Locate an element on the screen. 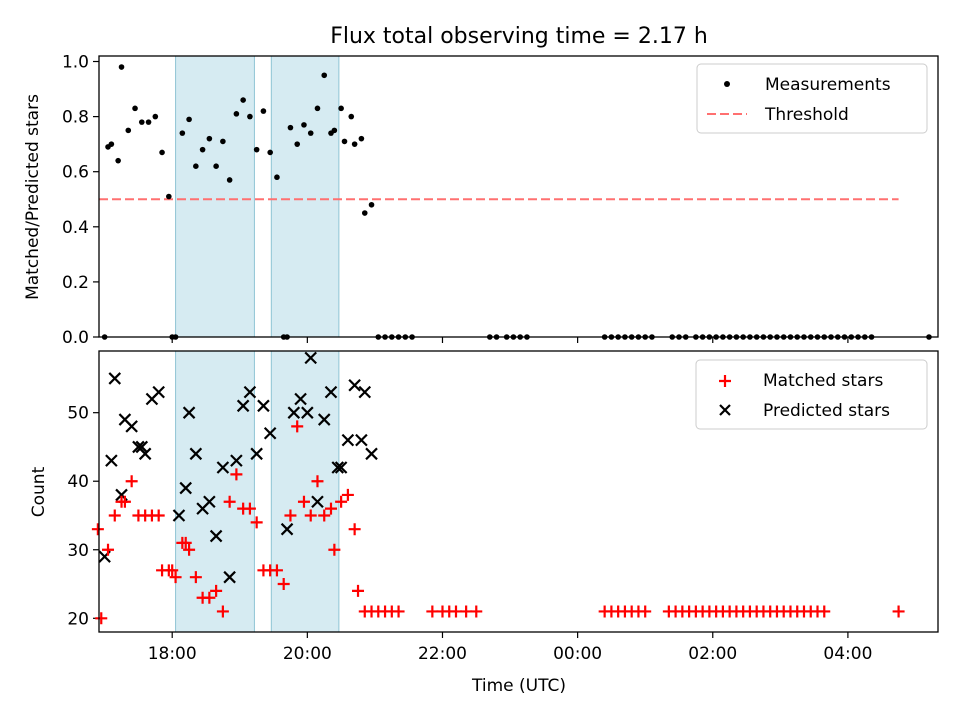 This screenshot has width=960, height=720. x-tick-label: 02:00 is located at coordinates (712, 654).